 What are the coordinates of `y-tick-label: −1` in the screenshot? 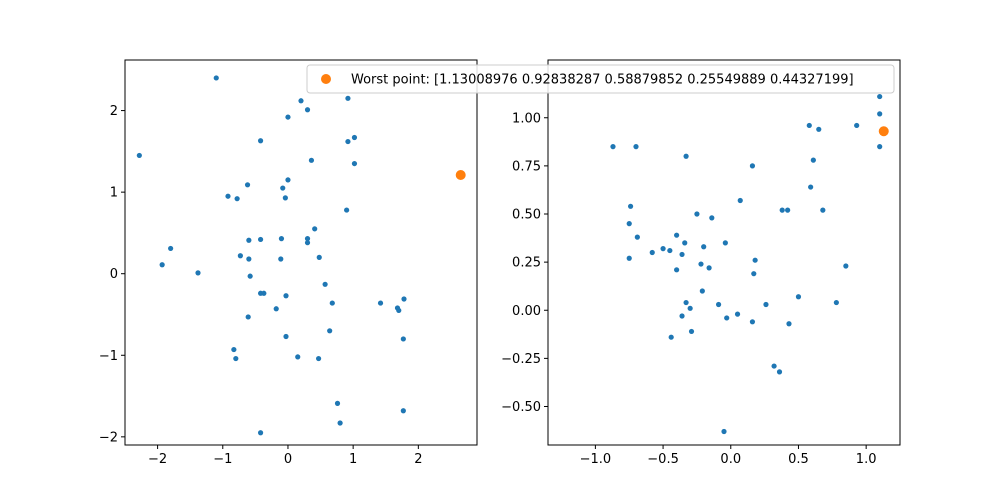 It's located at (108, 356).